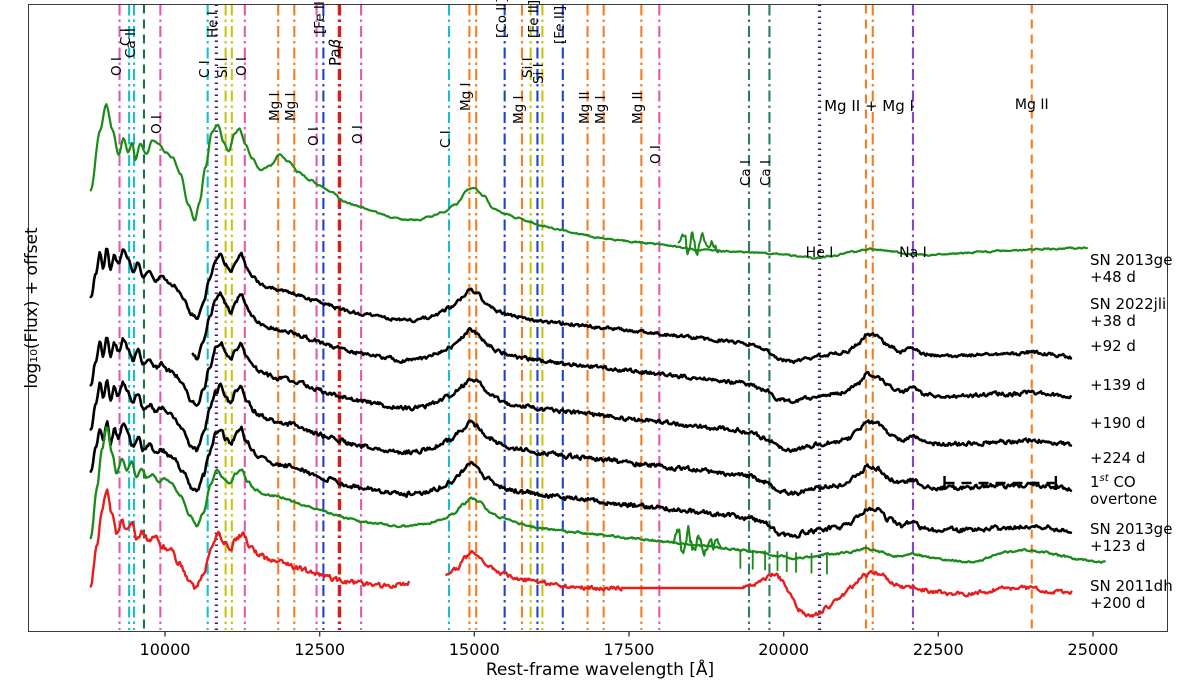 The width and height of the screenshot is (1200, 694). Describe the element at coordinates (697, 540) in the screenshot. I see `curve-sn2013ge-123d-telluric` at that location.